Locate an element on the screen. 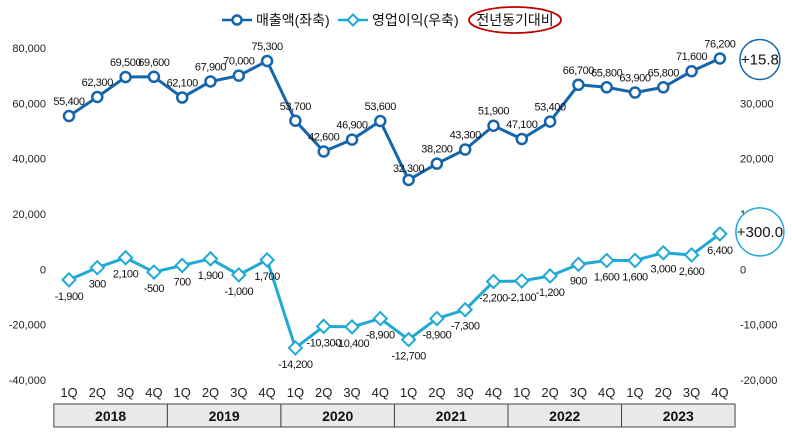 The width and height of the screenshot is (792, 444). revenue-data-label: 53,700 is located at coordinates (296, 107).